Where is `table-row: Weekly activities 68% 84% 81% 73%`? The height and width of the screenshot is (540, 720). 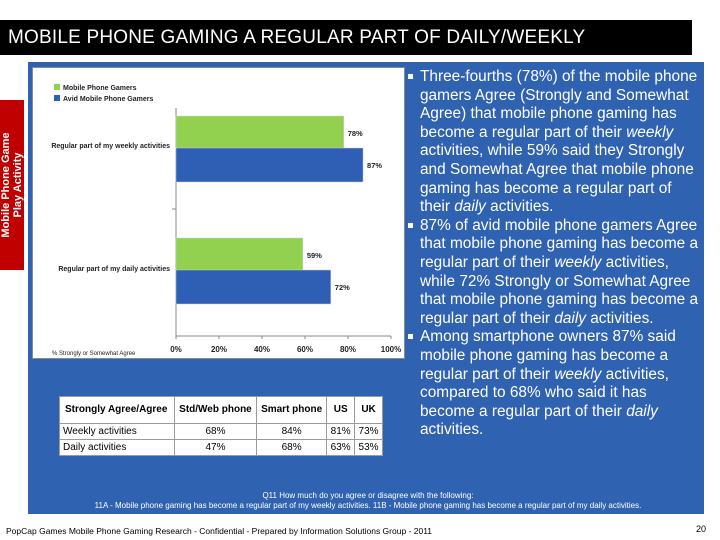
table-row: Weekly activities 68% 84% 81% 73% is located at coordinates (221, 431).